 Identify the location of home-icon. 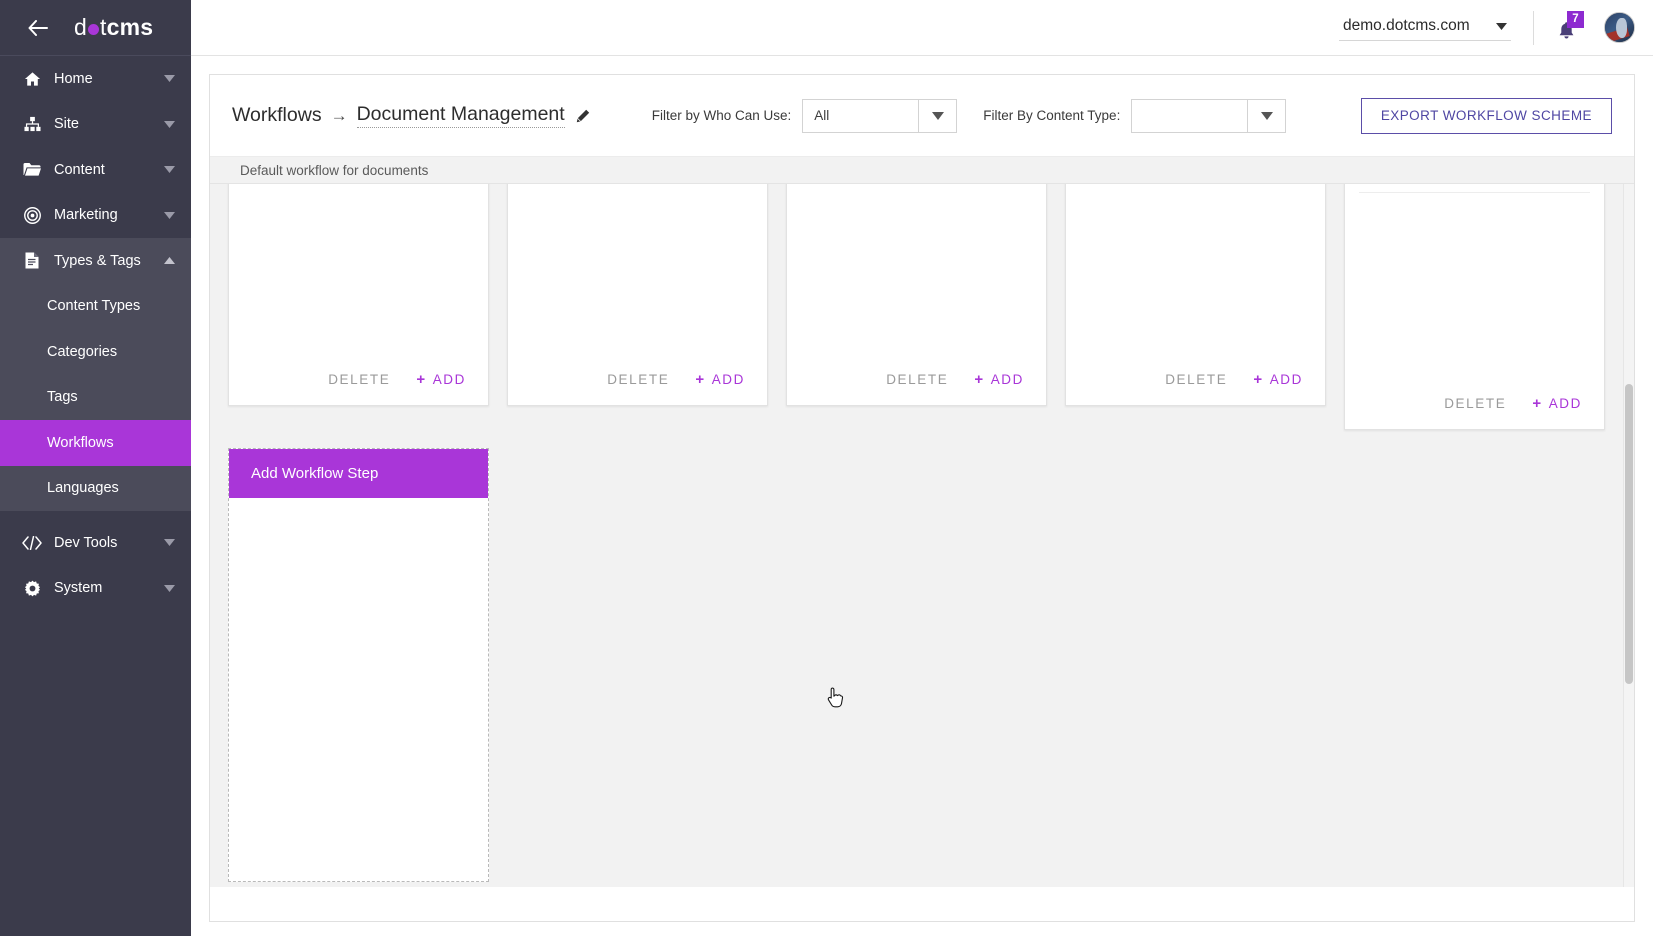
(32, 79).